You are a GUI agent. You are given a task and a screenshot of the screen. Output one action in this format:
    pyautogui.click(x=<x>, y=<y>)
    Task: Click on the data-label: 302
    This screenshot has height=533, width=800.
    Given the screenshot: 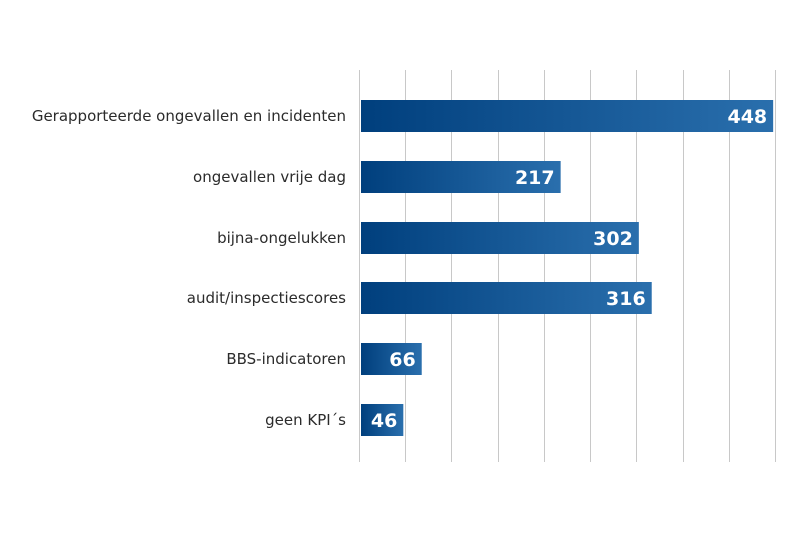 What is the action you would take?
    pyautogui.click(x=613, y=239)
    